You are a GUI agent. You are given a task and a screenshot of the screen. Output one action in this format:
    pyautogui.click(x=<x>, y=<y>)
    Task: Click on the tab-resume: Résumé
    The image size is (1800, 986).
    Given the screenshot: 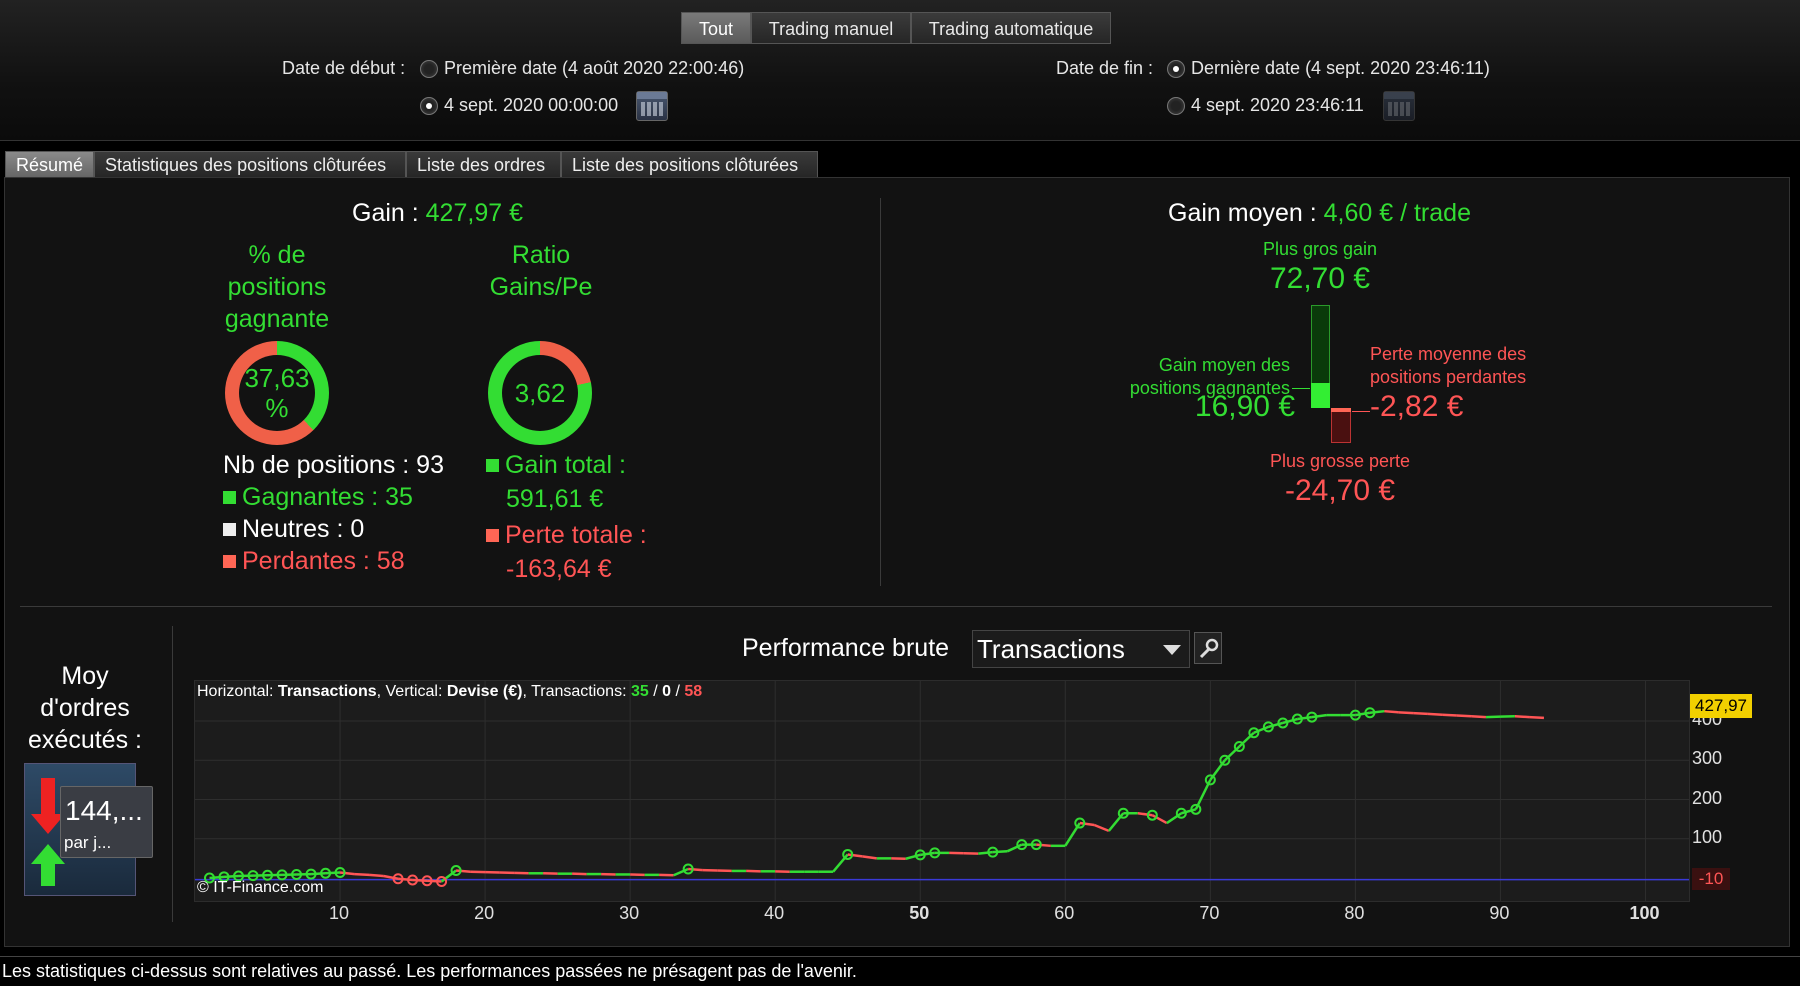 What is the action you would take?
    pyautogui.click(x=49, y=164)
    